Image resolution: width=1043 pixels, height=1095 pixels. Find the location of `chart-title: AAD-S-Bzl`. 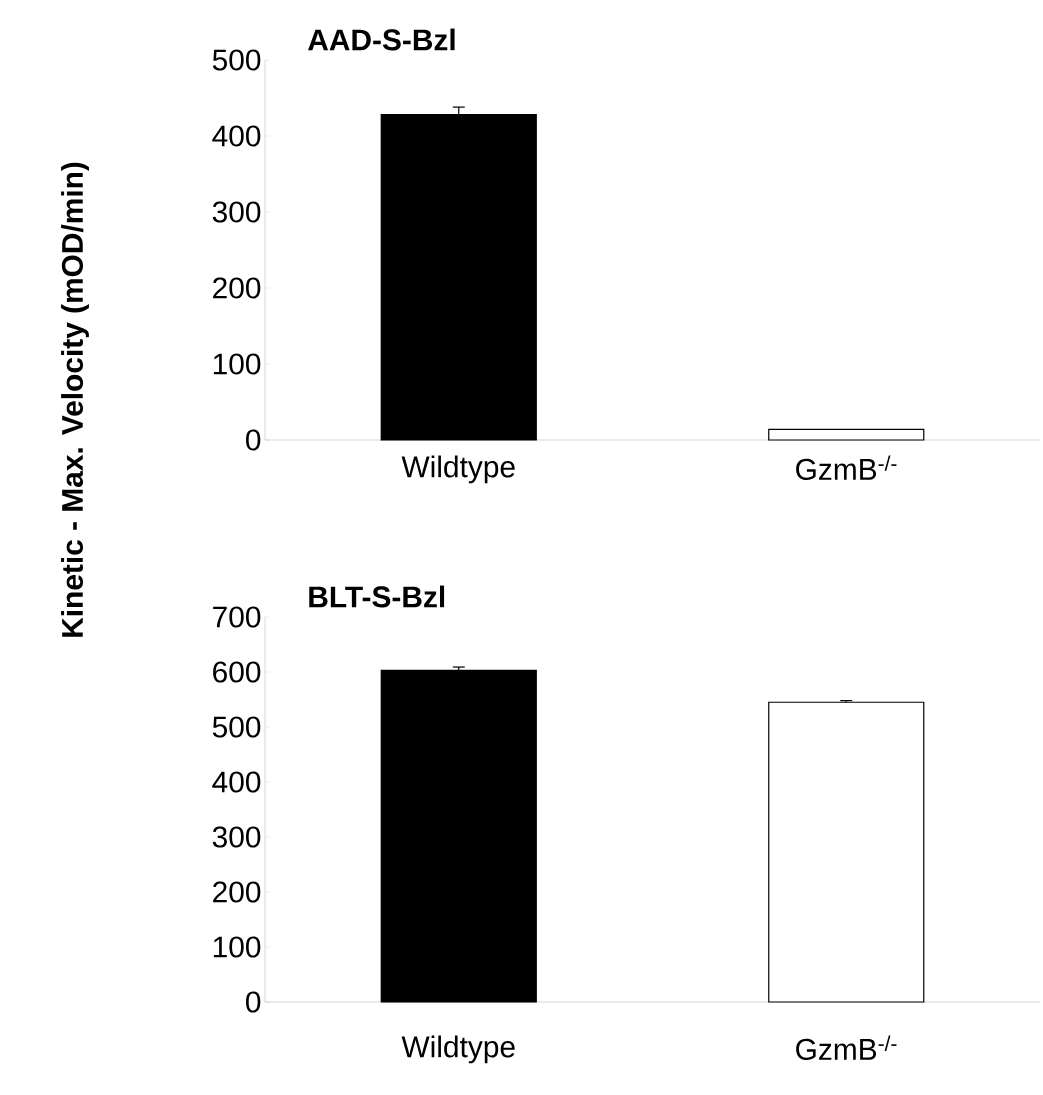

chart-title: AAD-S-Bzl is located at coordinates (381, 39).